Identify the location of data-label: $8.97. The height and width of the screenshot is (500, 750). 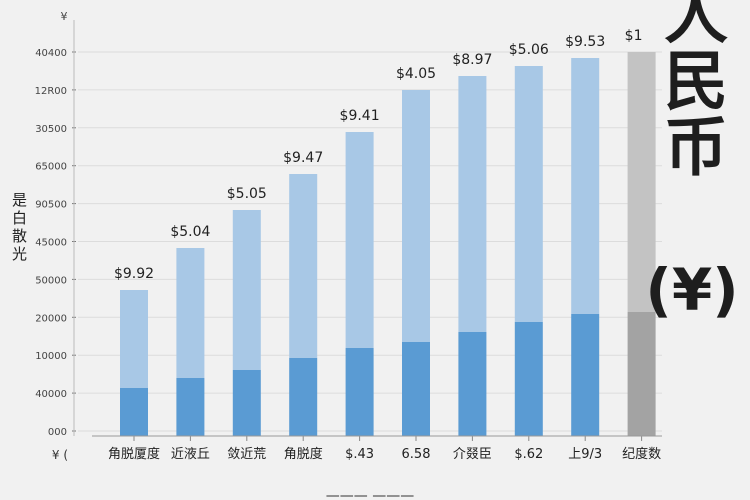
(472, 60).